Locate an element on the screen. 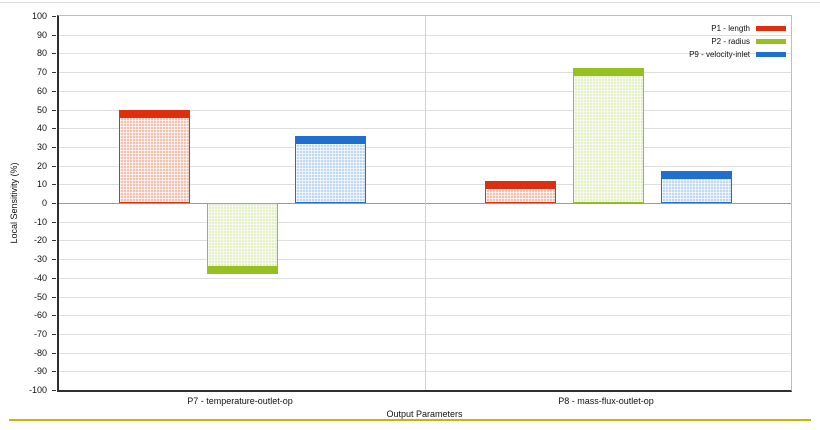 The height and width of the screenshot is (430, 820). y-tick-label: -70 is located at coordinates (40, 333).